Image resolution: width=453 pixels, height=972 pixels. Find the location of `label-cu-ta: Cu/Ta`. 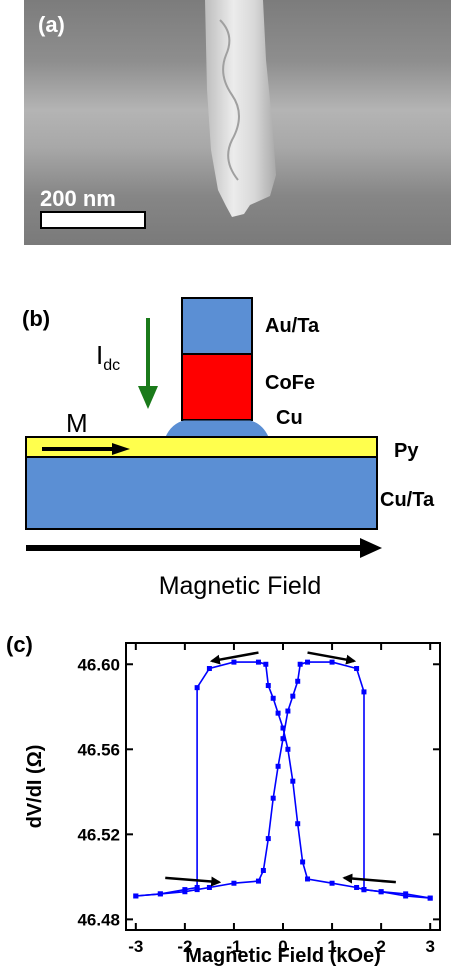

label-cu-ta: Cu/Ta is located at coordinates (407, 500).